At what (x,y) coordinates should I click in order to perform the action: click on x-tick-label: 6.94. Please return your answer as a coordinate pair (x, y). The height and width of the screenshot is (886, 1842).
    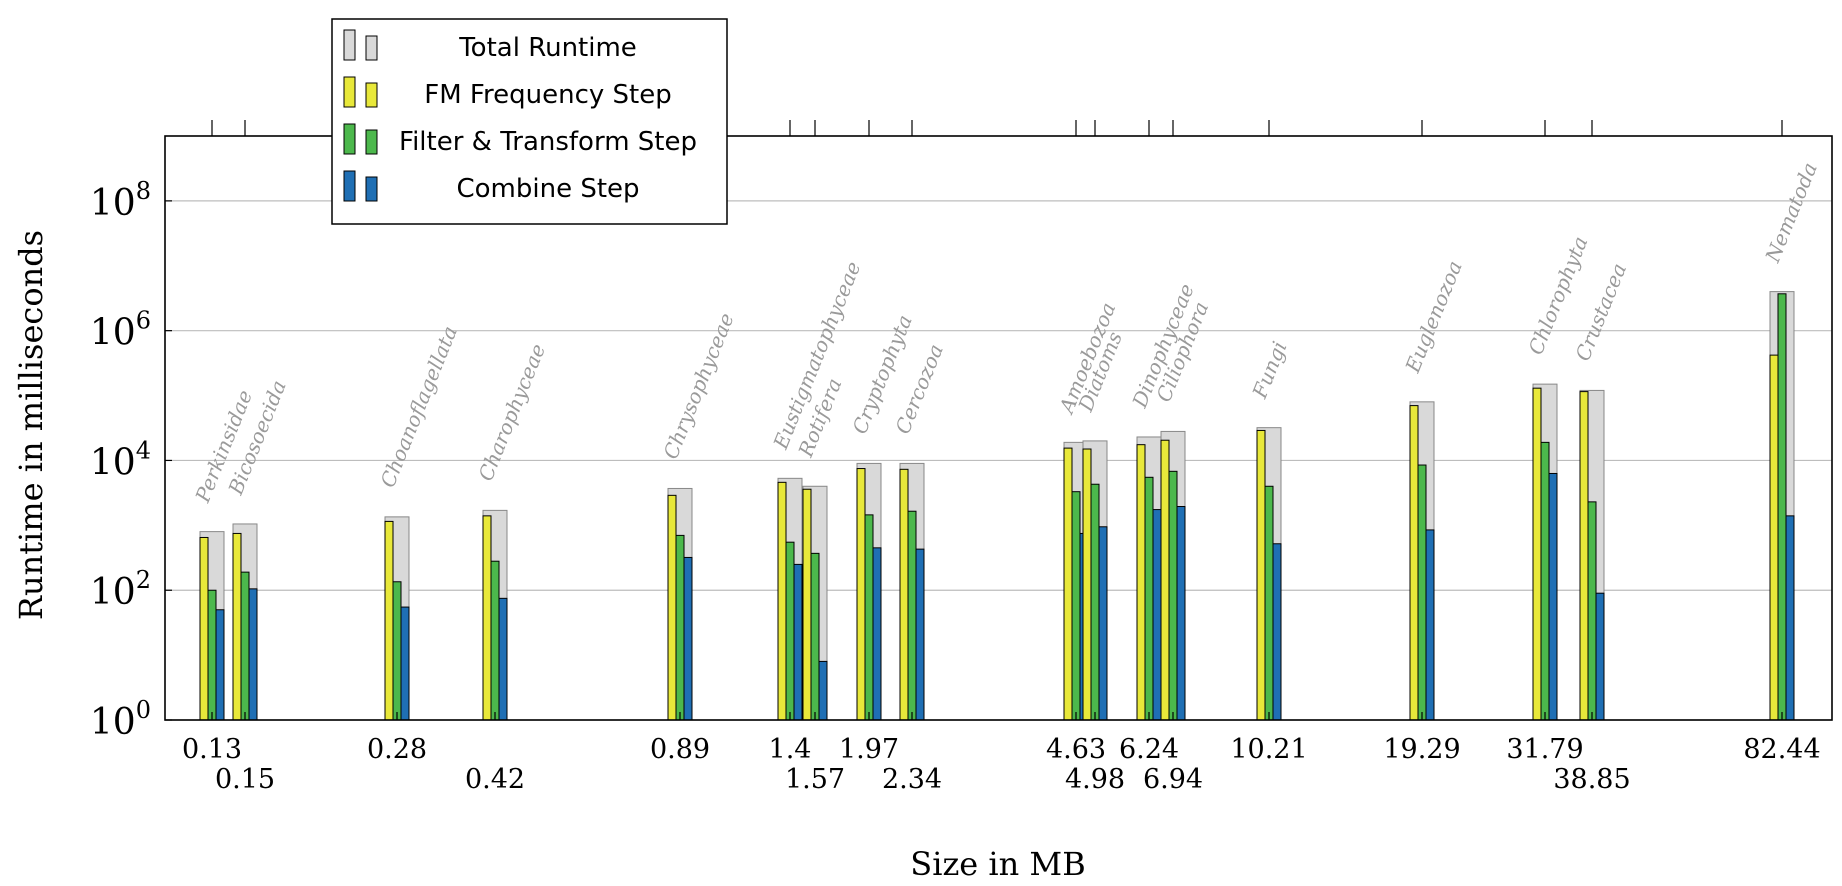
    Looking at the image, I should click on (1173, 779).